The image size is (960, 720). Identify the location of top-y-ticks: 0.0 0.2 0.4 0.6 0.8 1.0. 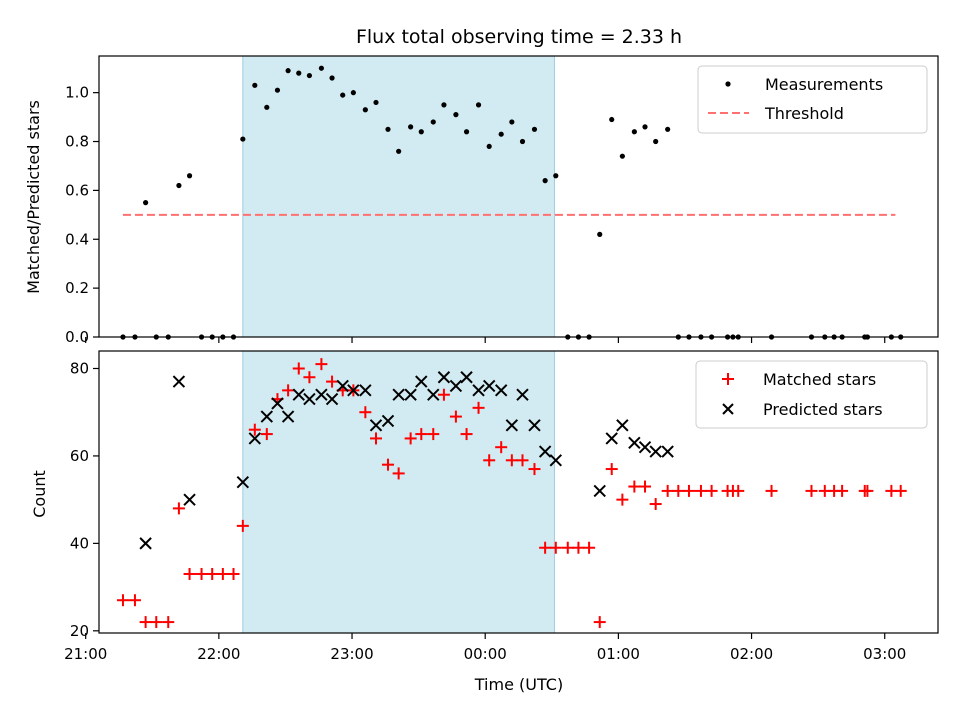
(82, 215).